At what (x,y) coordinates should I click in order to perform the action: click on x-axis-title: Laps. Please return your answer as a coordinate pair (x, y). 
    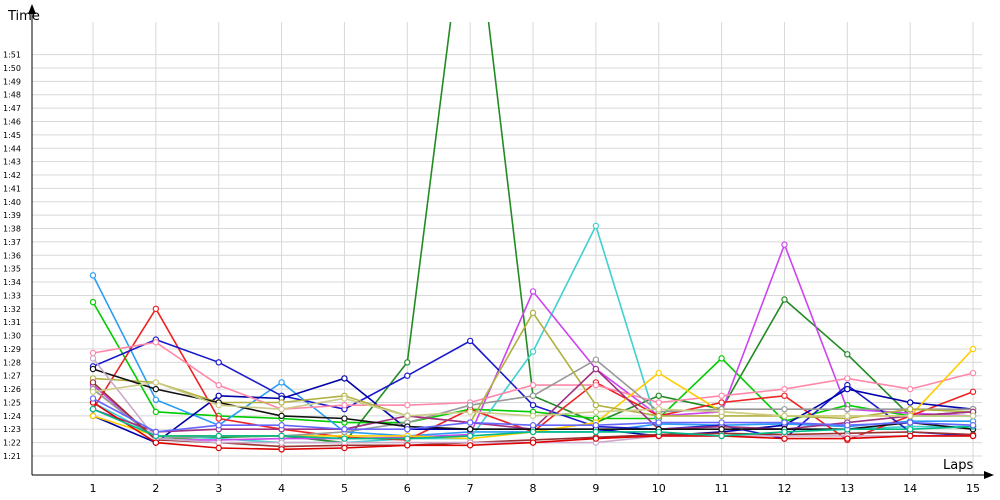
    Looking at the image, I should click on (958, 465).